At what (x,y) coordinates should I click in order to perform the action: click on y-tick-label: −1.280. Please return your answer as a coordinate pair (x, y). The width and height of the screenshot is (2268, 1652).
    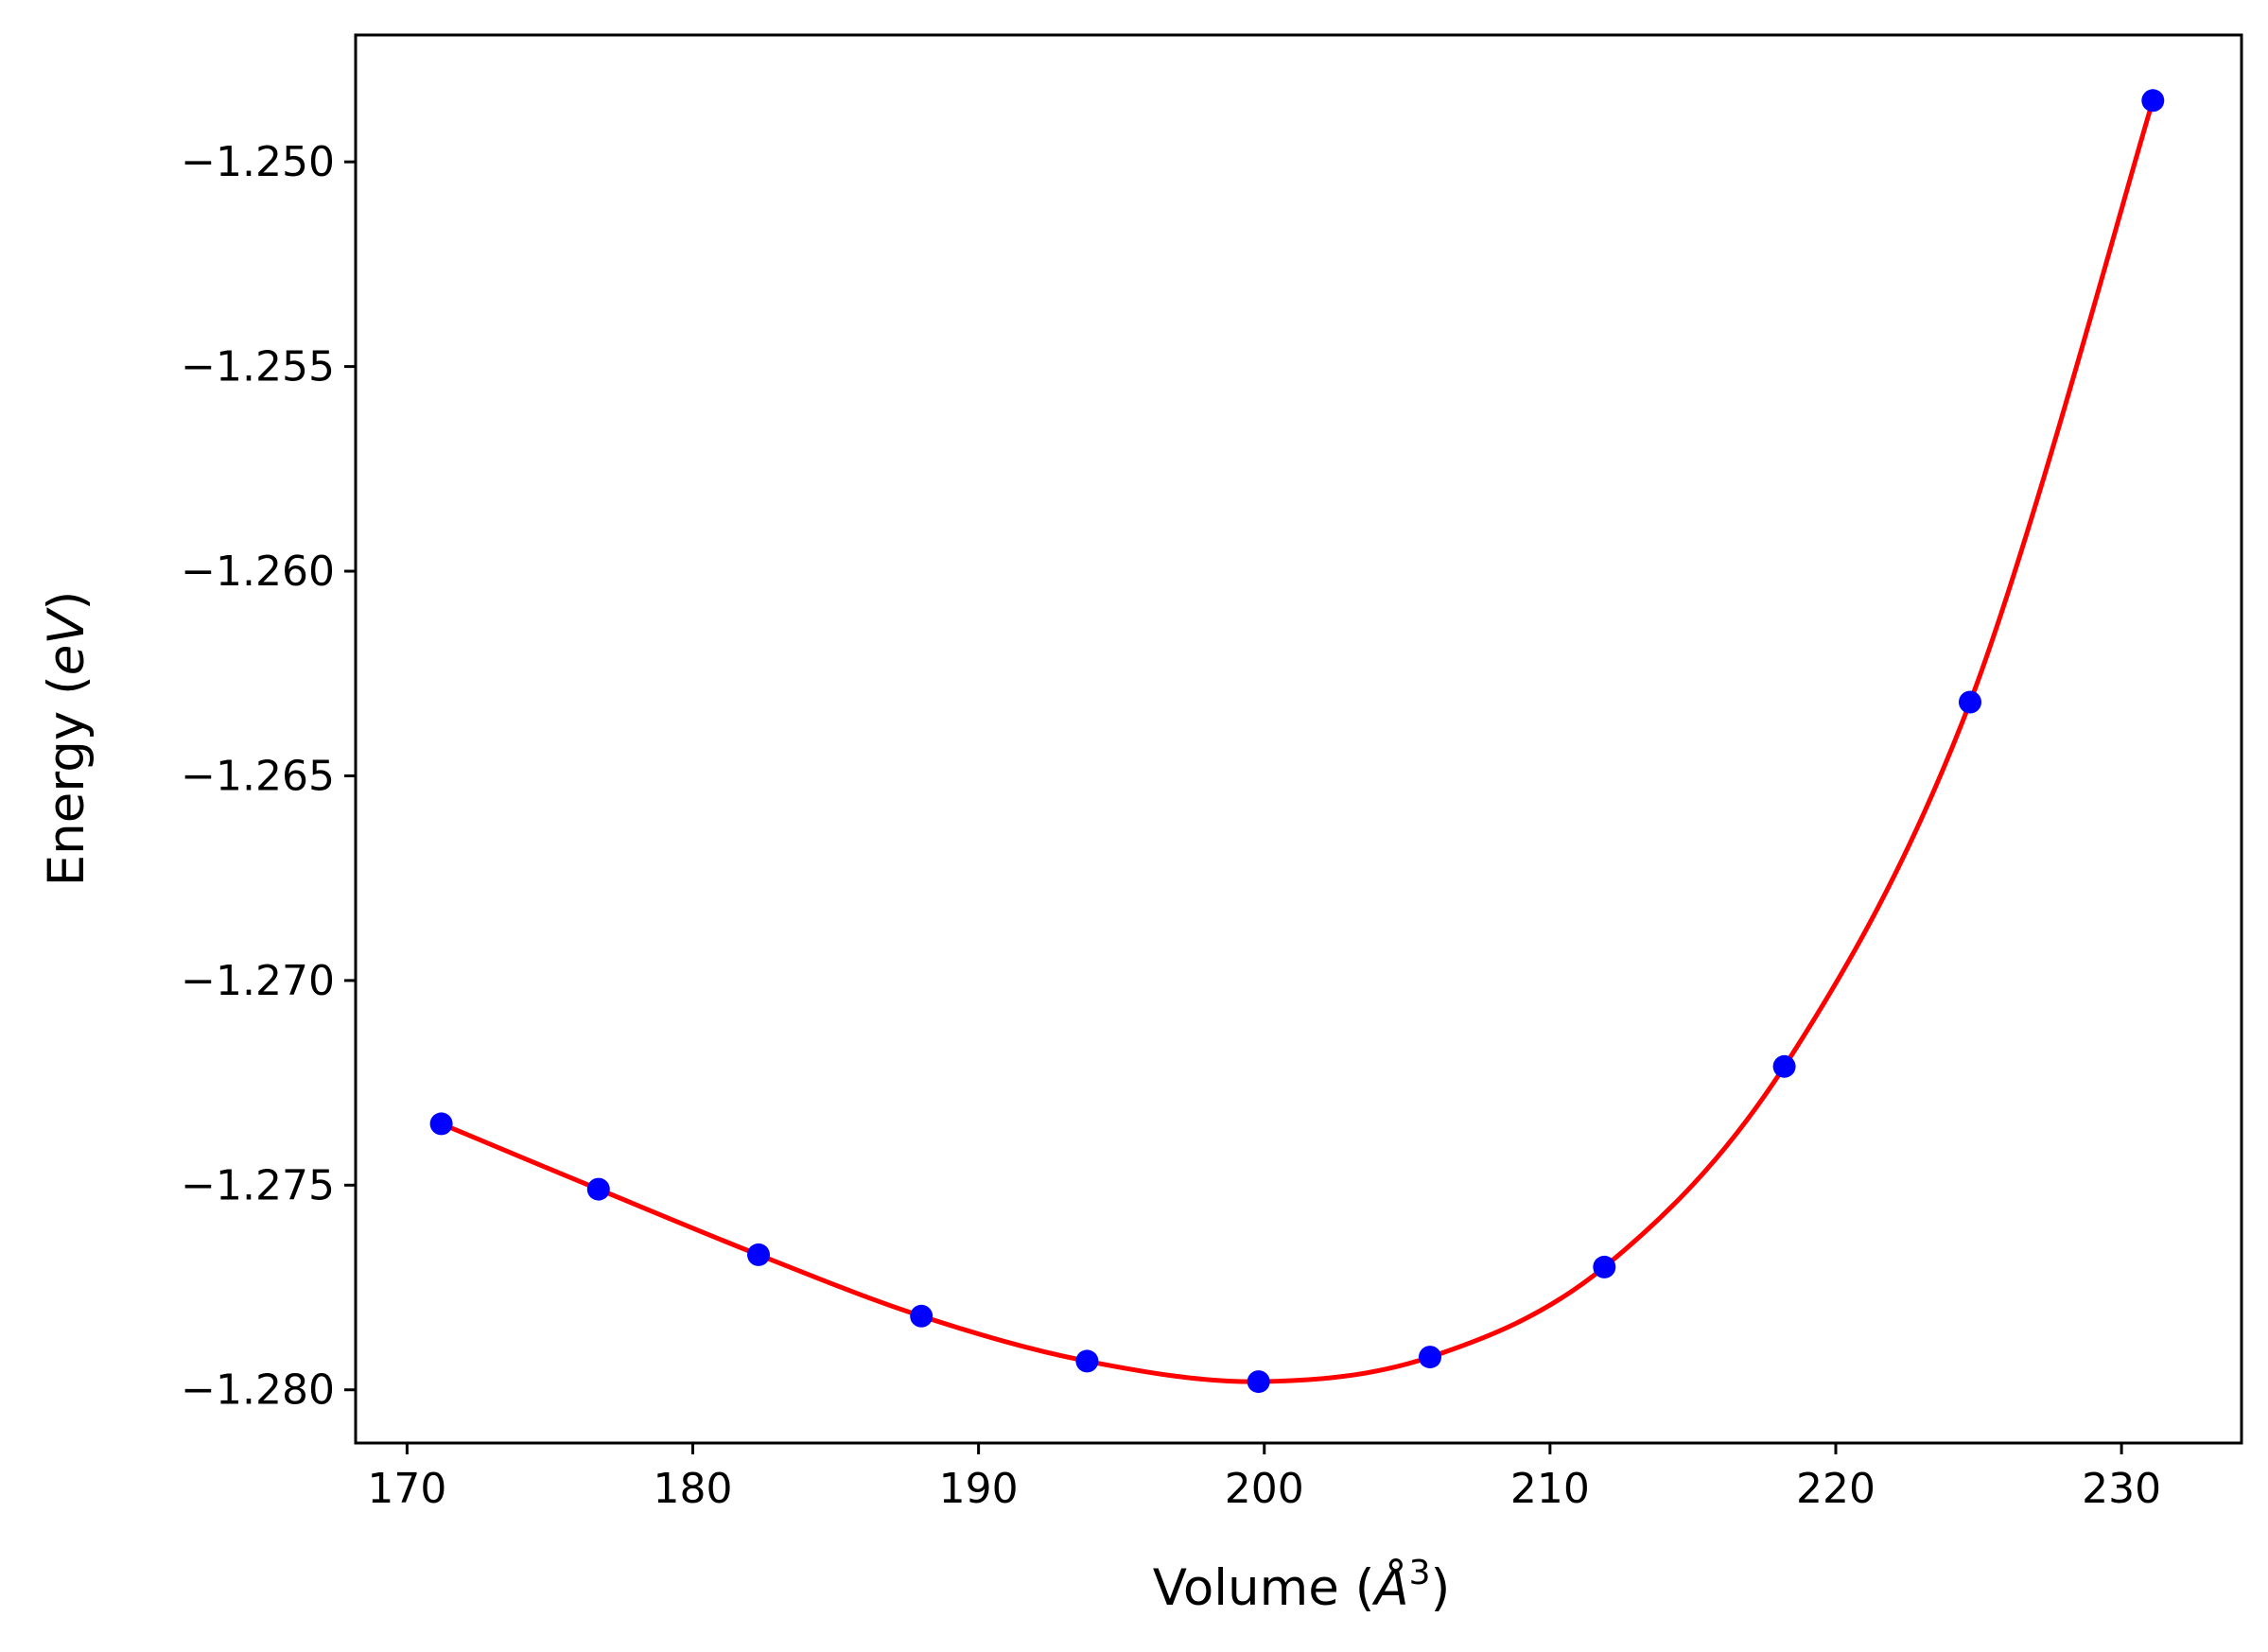
    Looking at the image, I should click on (258, 1391).